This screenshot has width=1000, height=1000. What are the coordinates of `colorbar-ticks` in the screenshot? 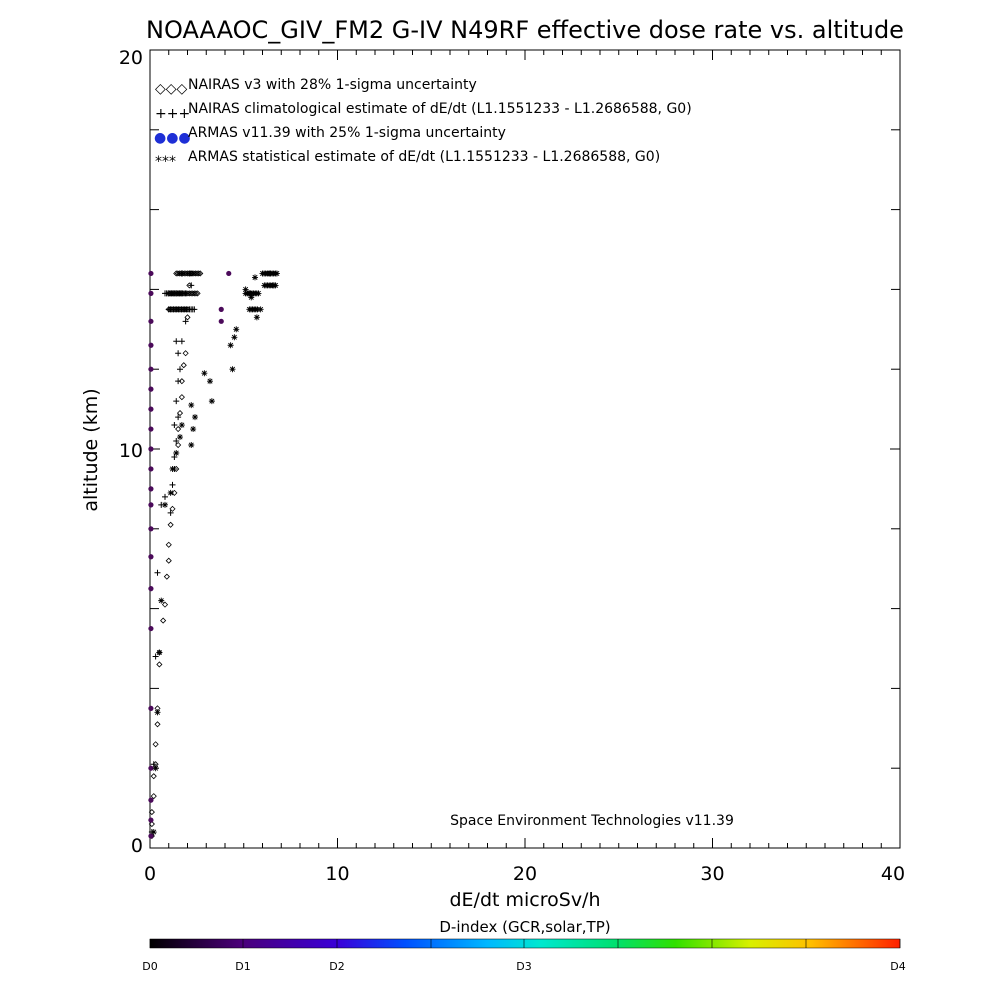 It's located at (525, 943).